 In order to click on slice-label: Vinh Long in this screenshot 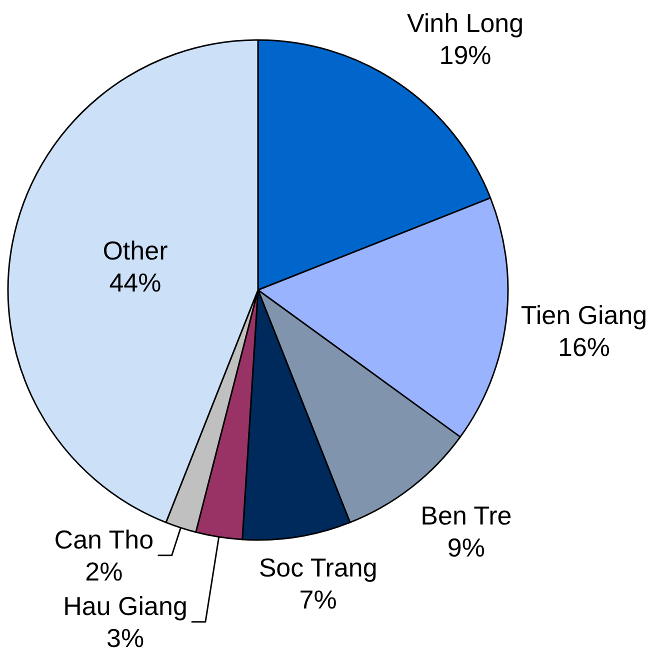, I will do `click(465, 23)`.